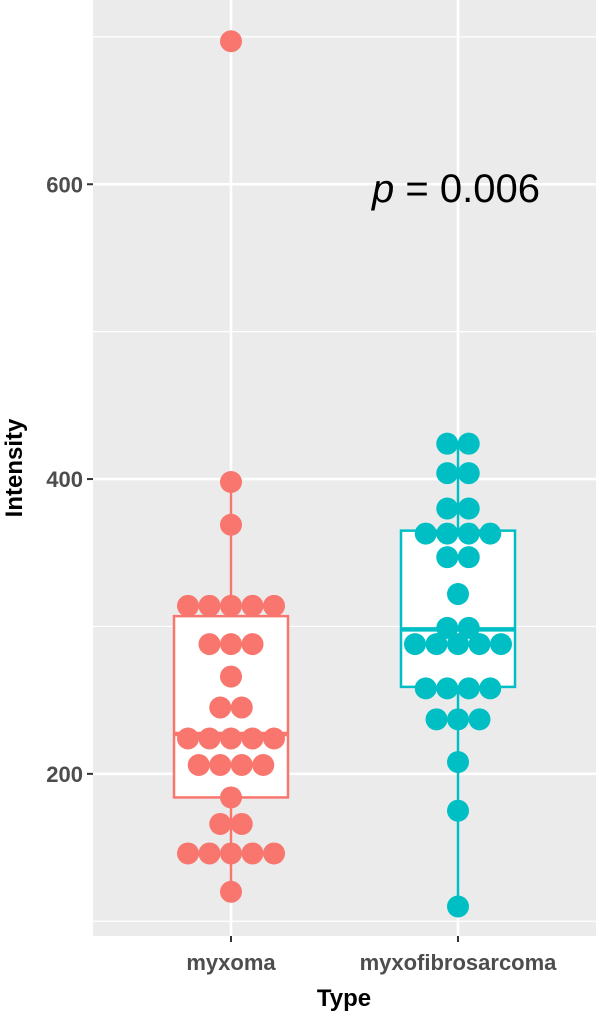 The width and height of the screenshot is (596, 1013). I want to click on p-value-annotation: p = 0.006, so click(455, 189).